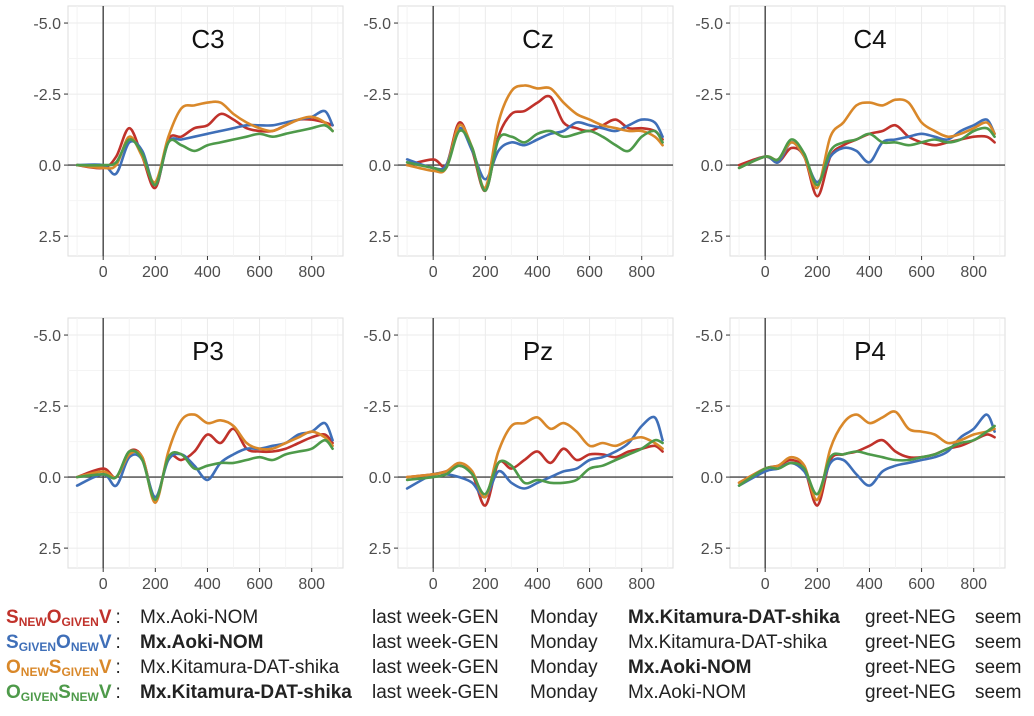  I want to click on erp-panel-pz: -5.0 -2.5 0.0 2.5 0 200 400 600 800 Pz, so click(518, 455).